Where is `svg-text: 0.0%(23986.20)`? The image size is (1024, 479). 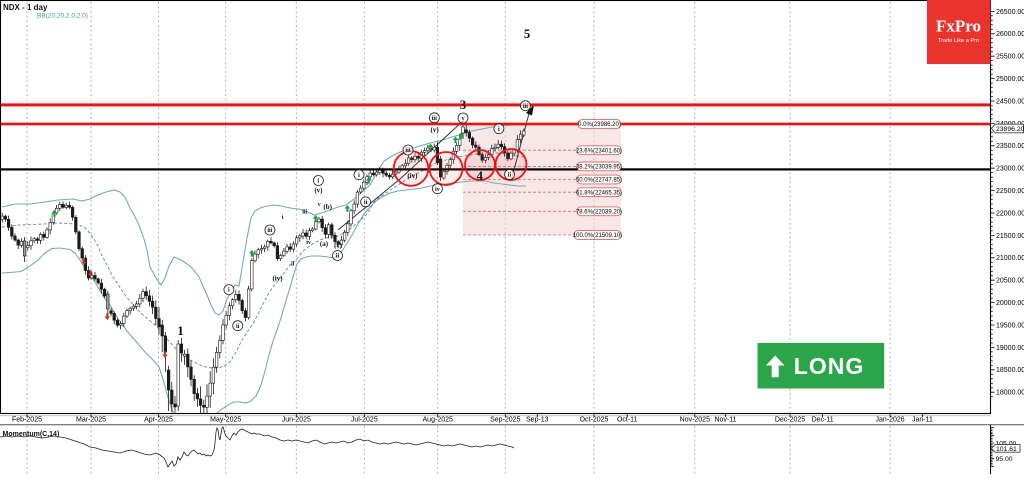 svg-text: 0.0%(23986.20) is located at coordinates (599, 125).